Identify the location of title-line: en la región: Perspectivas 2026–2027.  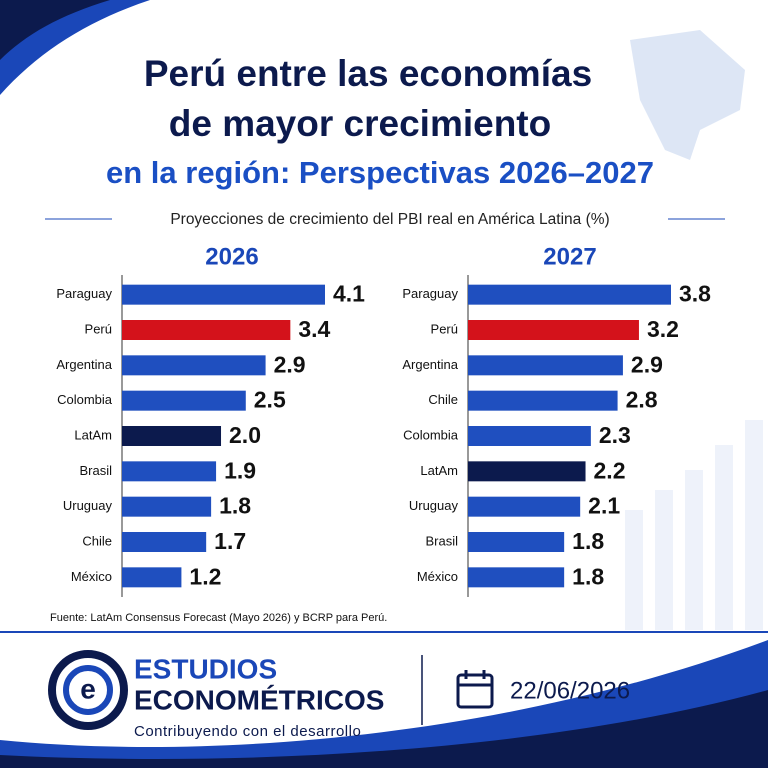
(380, 172).